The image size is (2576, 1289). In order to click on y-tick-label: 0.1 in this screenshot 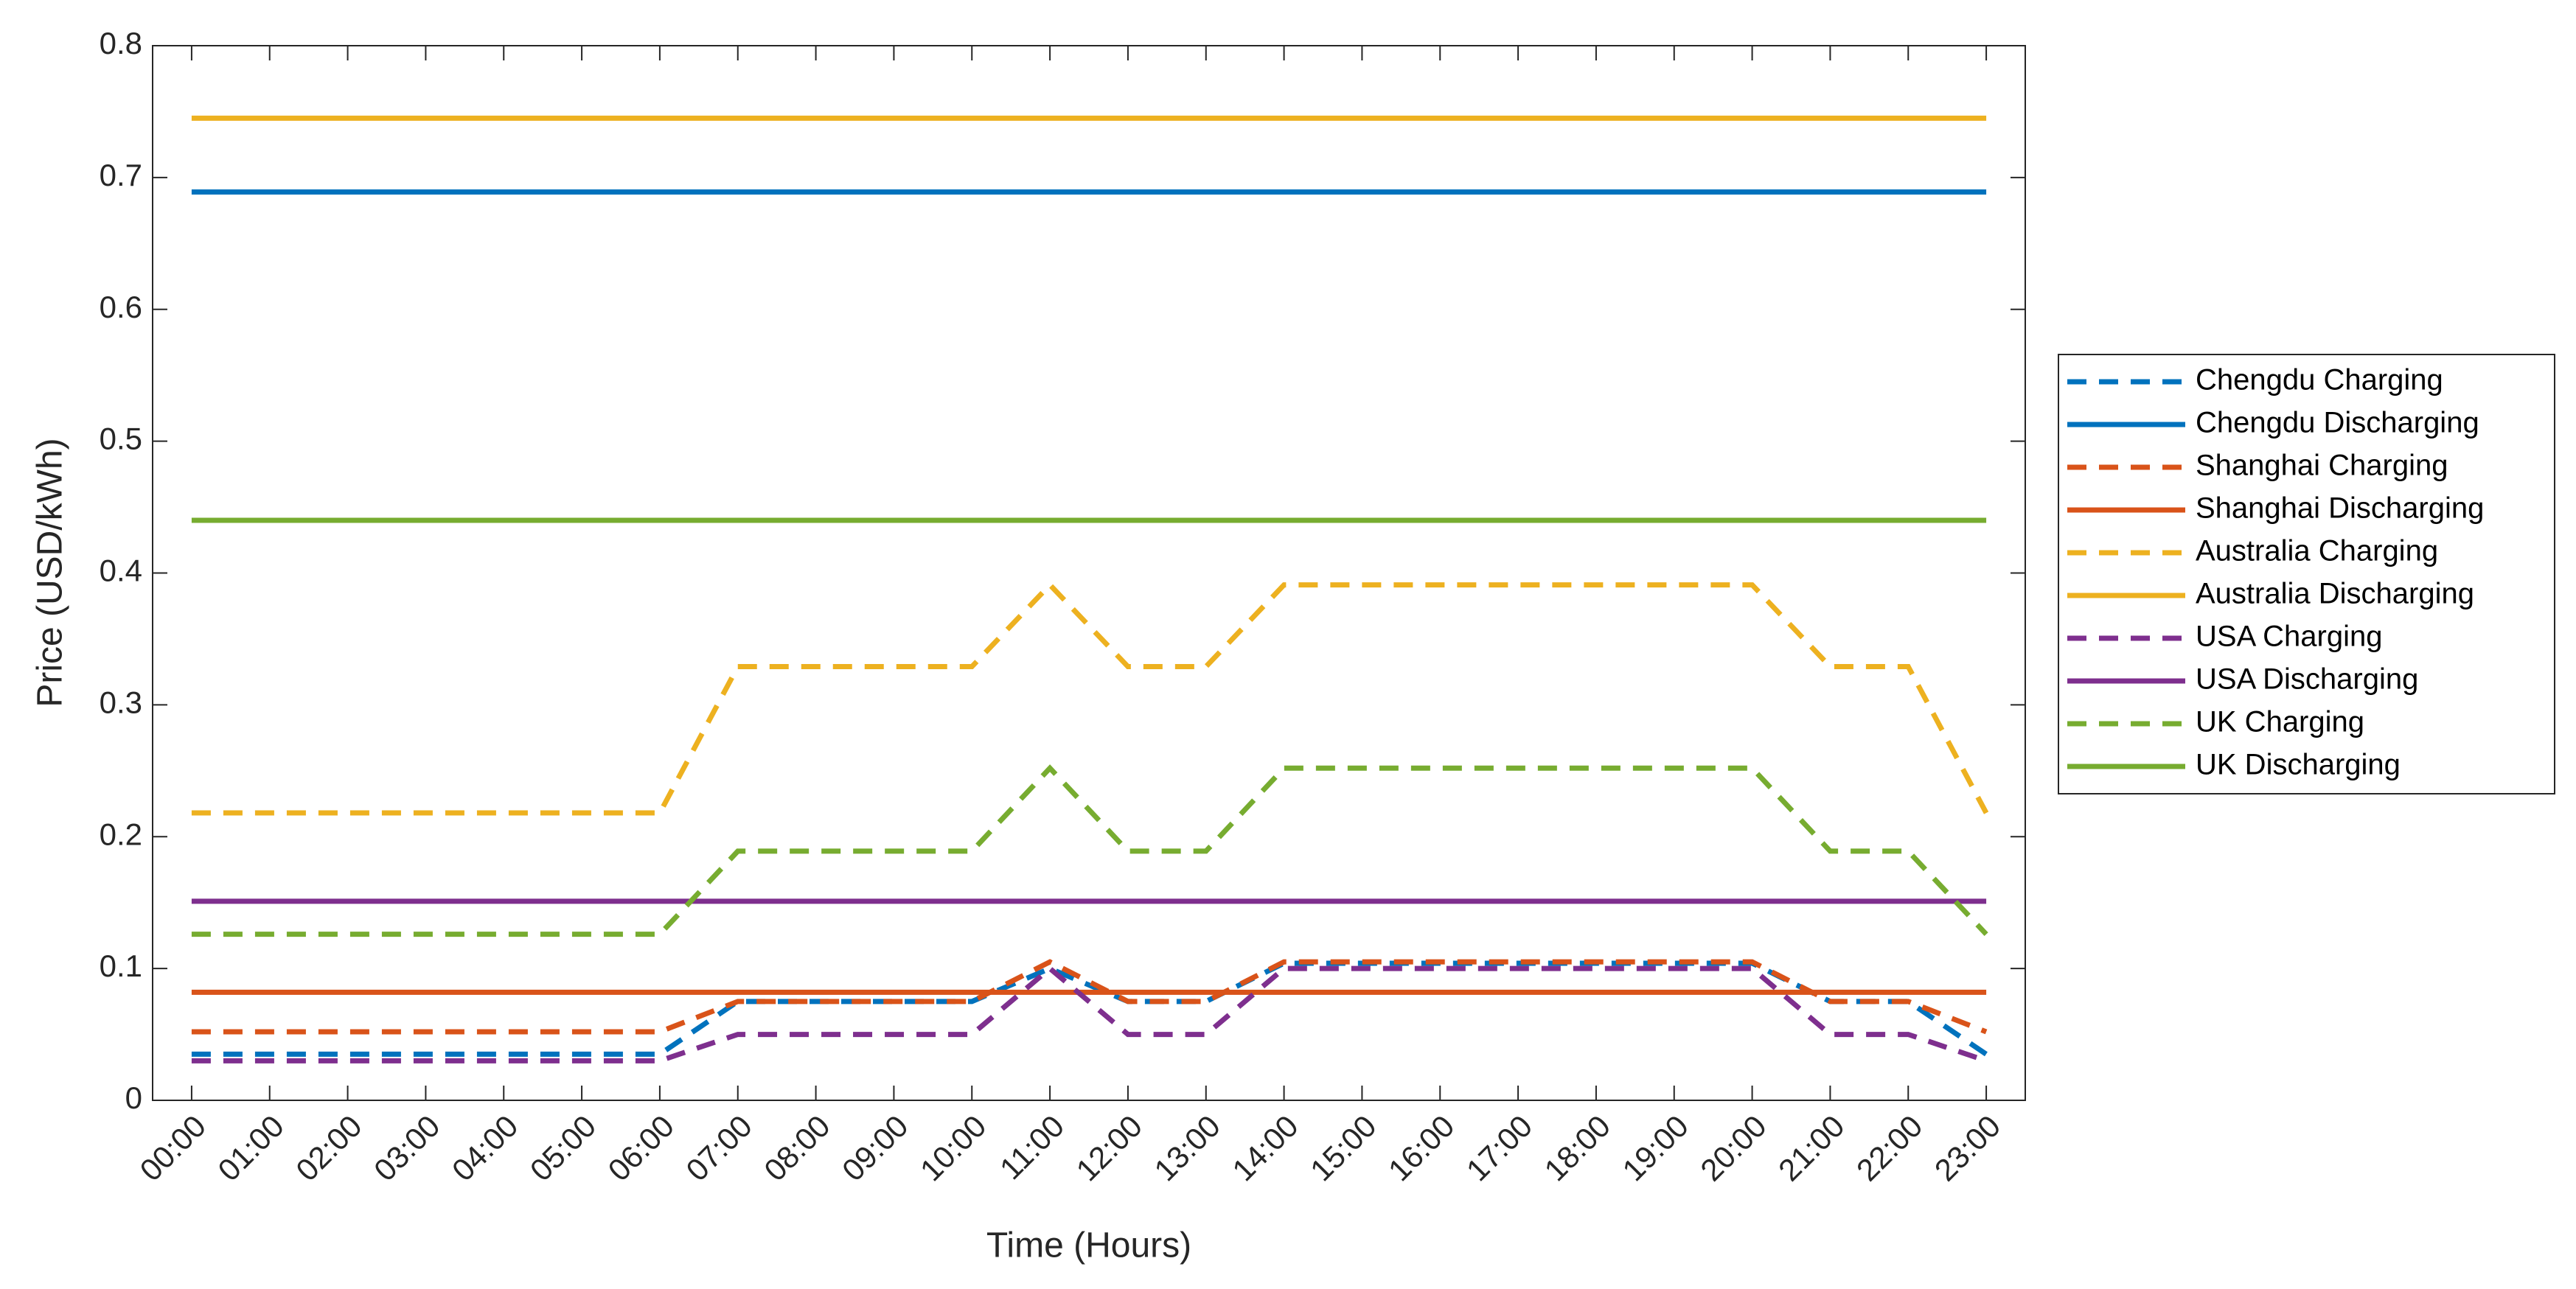, I will do `click(121, 966)`.